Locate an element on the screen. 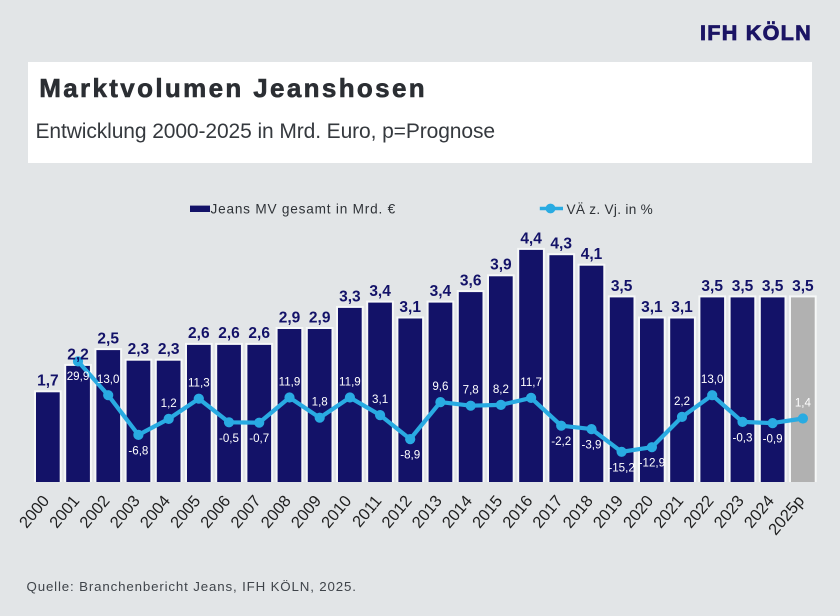  svg-text: 3,3 is located at coordinates (350, 296).